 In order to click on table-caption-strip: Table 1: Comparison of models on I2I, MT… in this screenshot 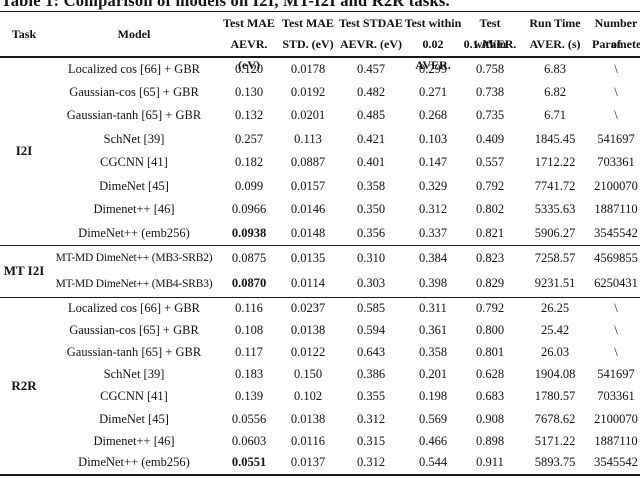, I will do `click(320, 5)`.